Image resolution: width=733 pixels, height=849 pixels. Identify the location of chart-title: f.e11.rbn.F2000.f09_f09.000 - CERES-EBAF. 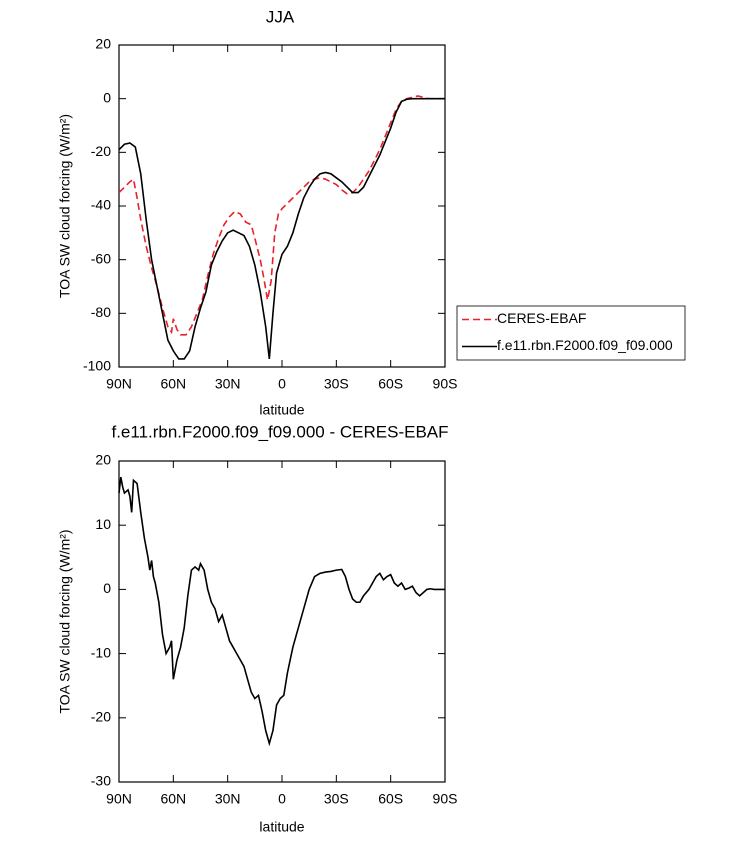
(279, 431).